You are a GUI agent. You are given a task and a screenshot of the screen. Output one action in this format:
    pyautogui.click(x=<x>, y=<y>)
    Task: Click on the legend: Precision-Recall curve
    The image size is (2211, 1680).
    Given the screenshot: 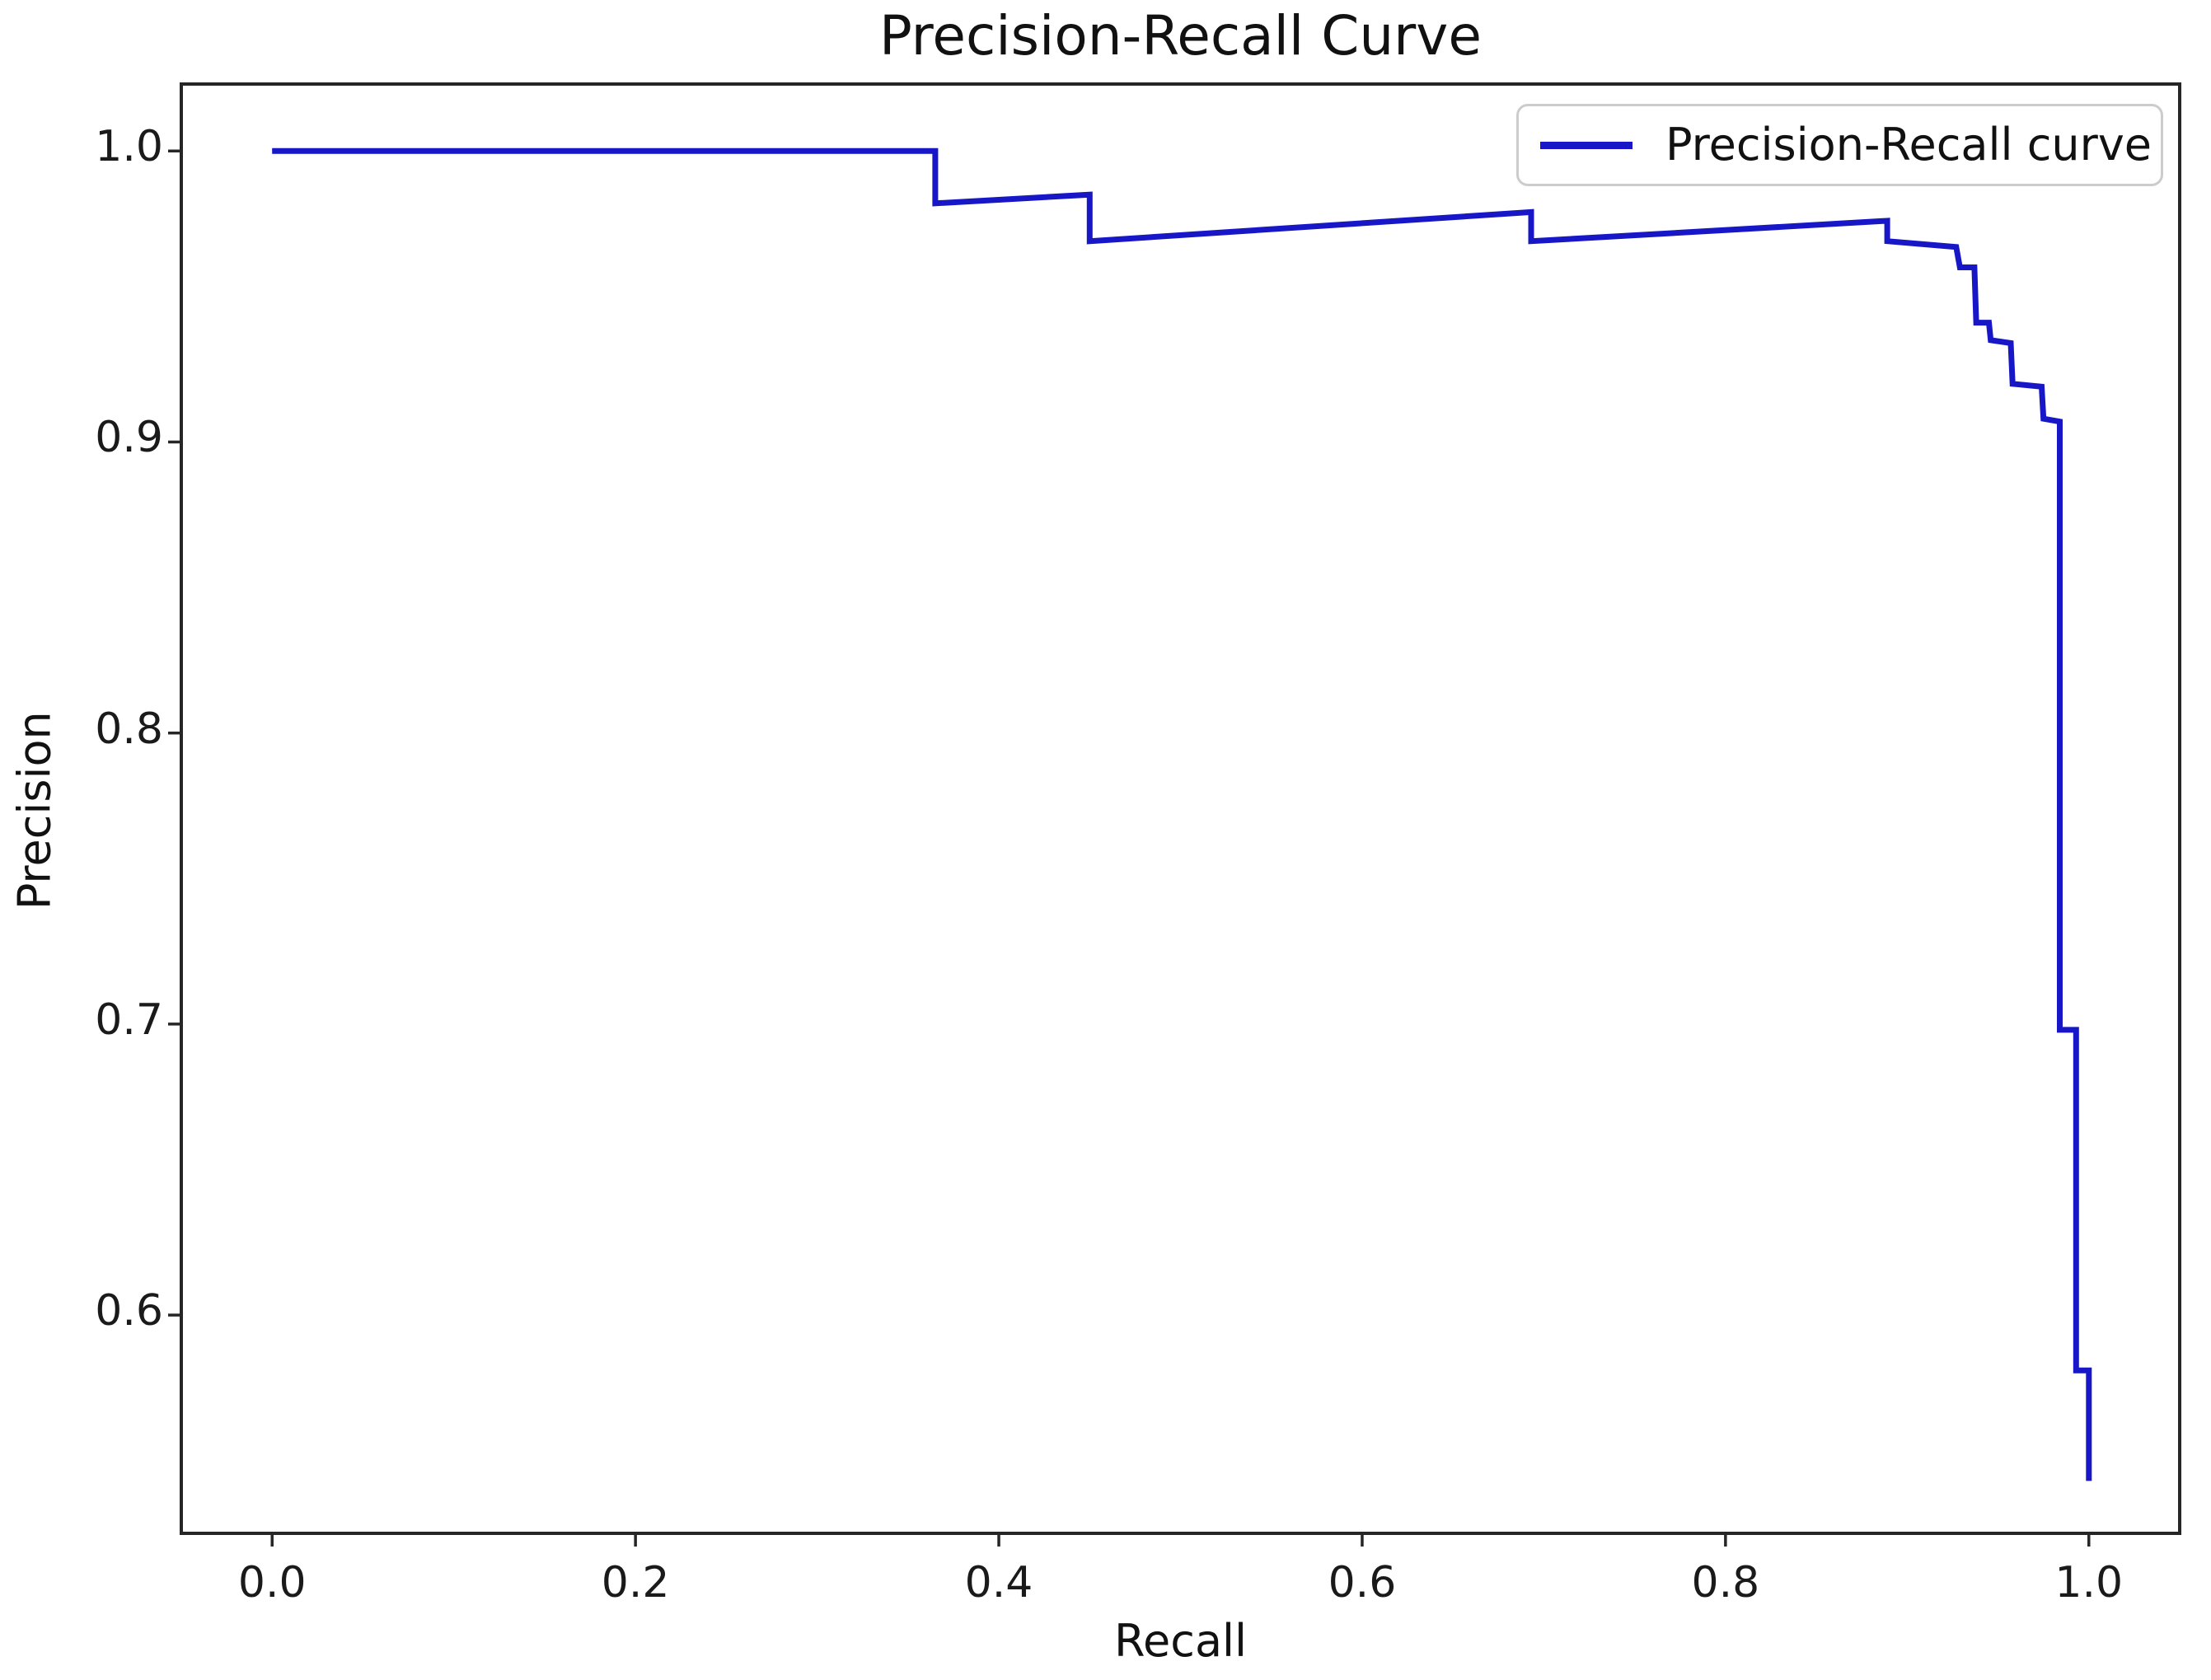 What is the action you would take?
    pyautogui.click(x=1839, y=145)
    